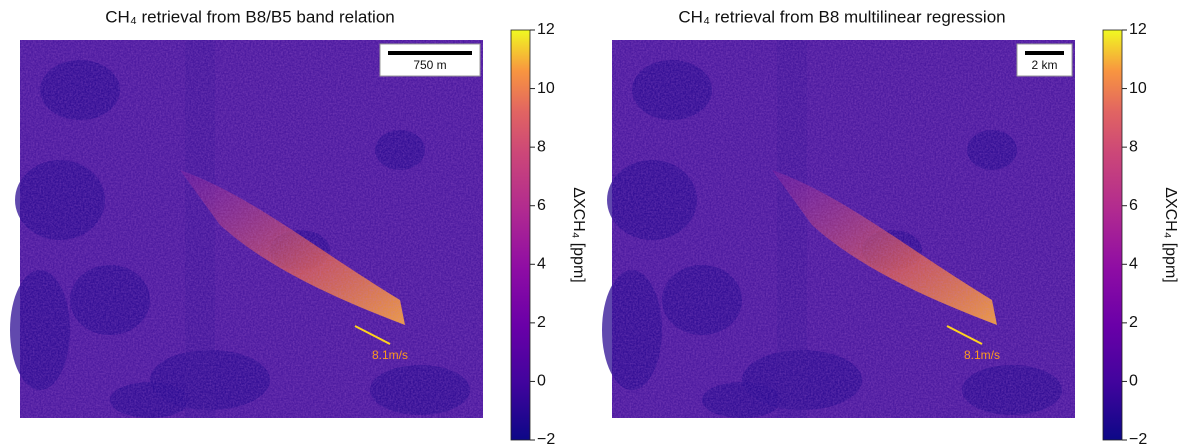 The image size is (1195, 448). What do you see at coordinates (1044, 65) in the screenshot?
I see `scale-label: 2 km` at bounding box center [1044, 65].